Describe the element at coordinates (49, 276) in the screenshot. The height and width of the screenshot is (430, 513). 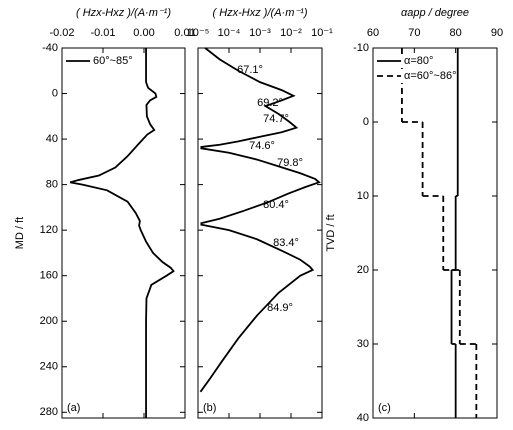
I see `y-tick-label: 160` at that location.